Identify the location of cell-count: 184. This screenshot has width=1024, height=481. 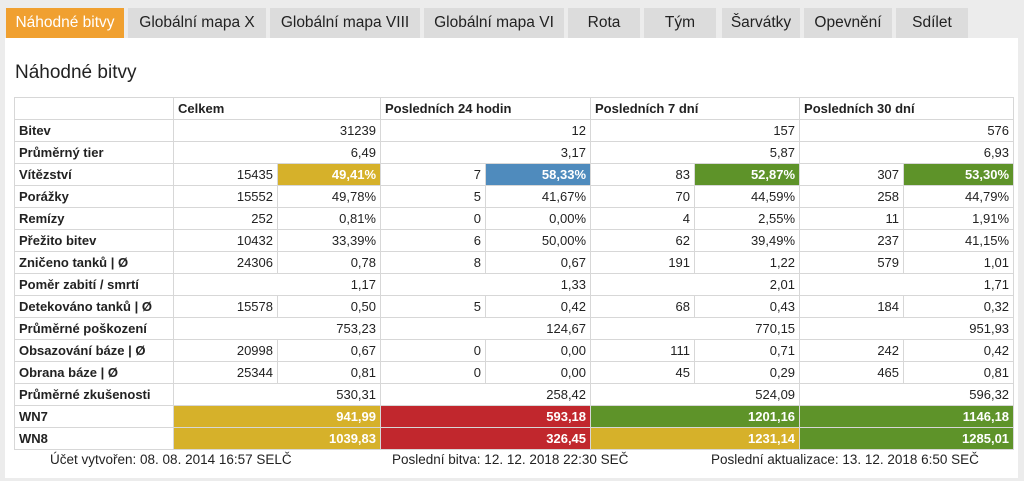
(852, 306).